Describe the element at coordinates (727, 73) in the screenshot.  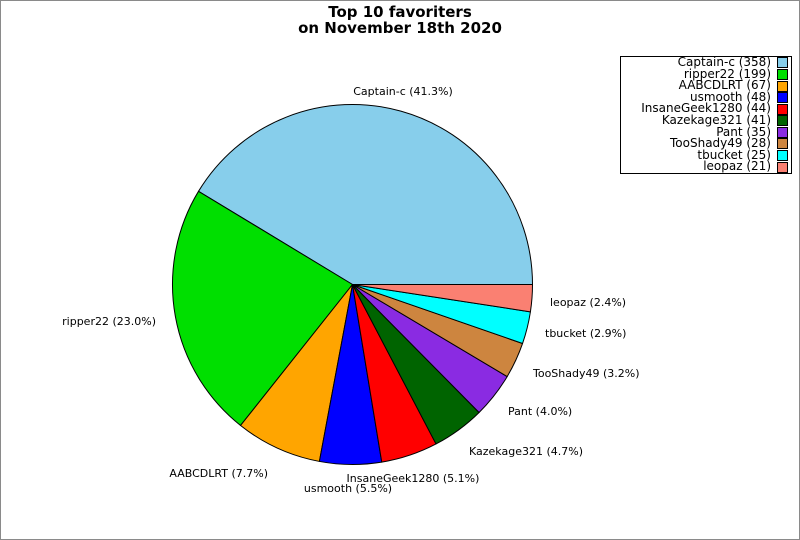
I see `legend-label: ripper22 (199)` at that location.